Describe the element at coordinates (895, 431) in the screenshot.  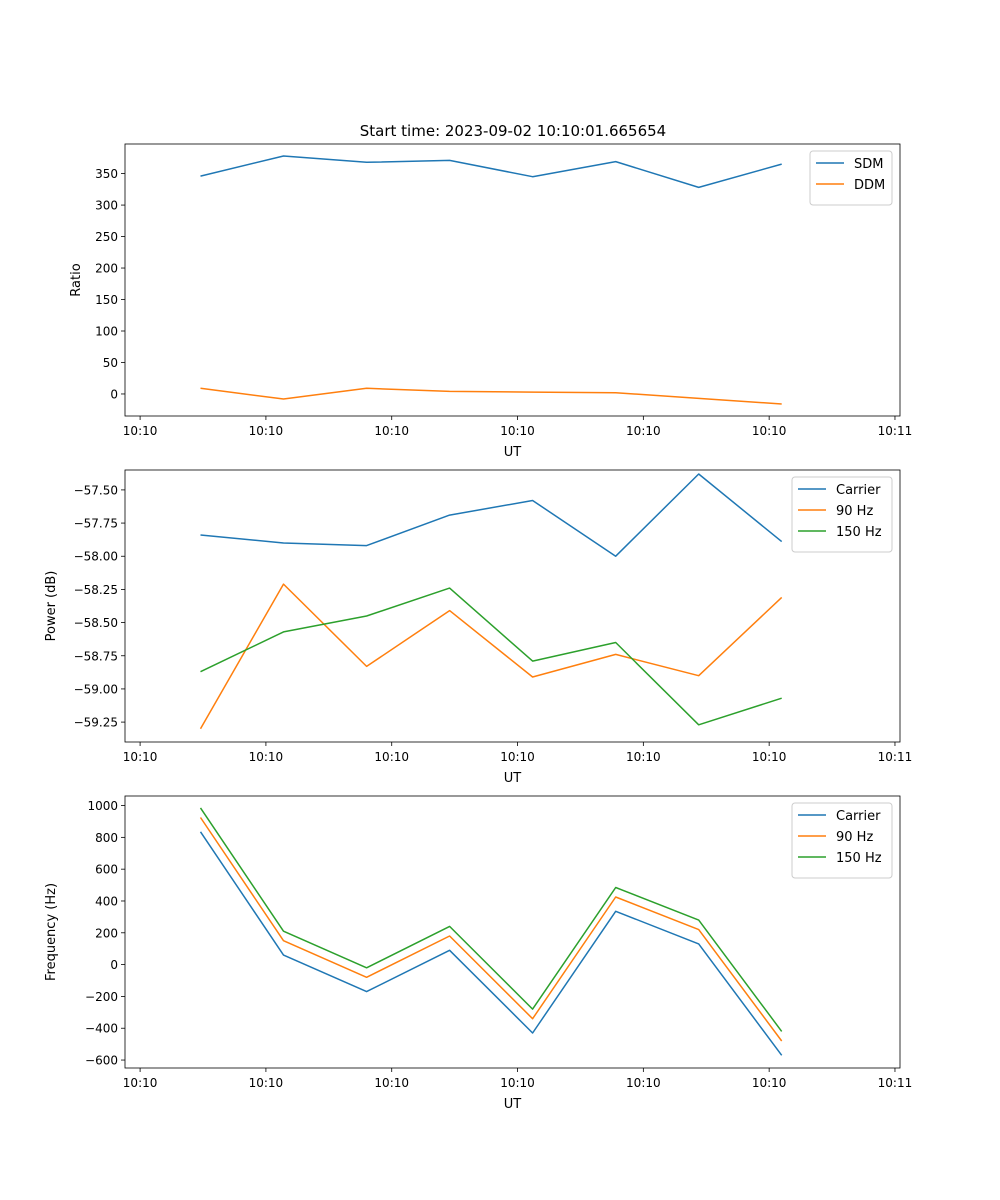
I see `ratio-x-tick-label: 10:11` at that location.